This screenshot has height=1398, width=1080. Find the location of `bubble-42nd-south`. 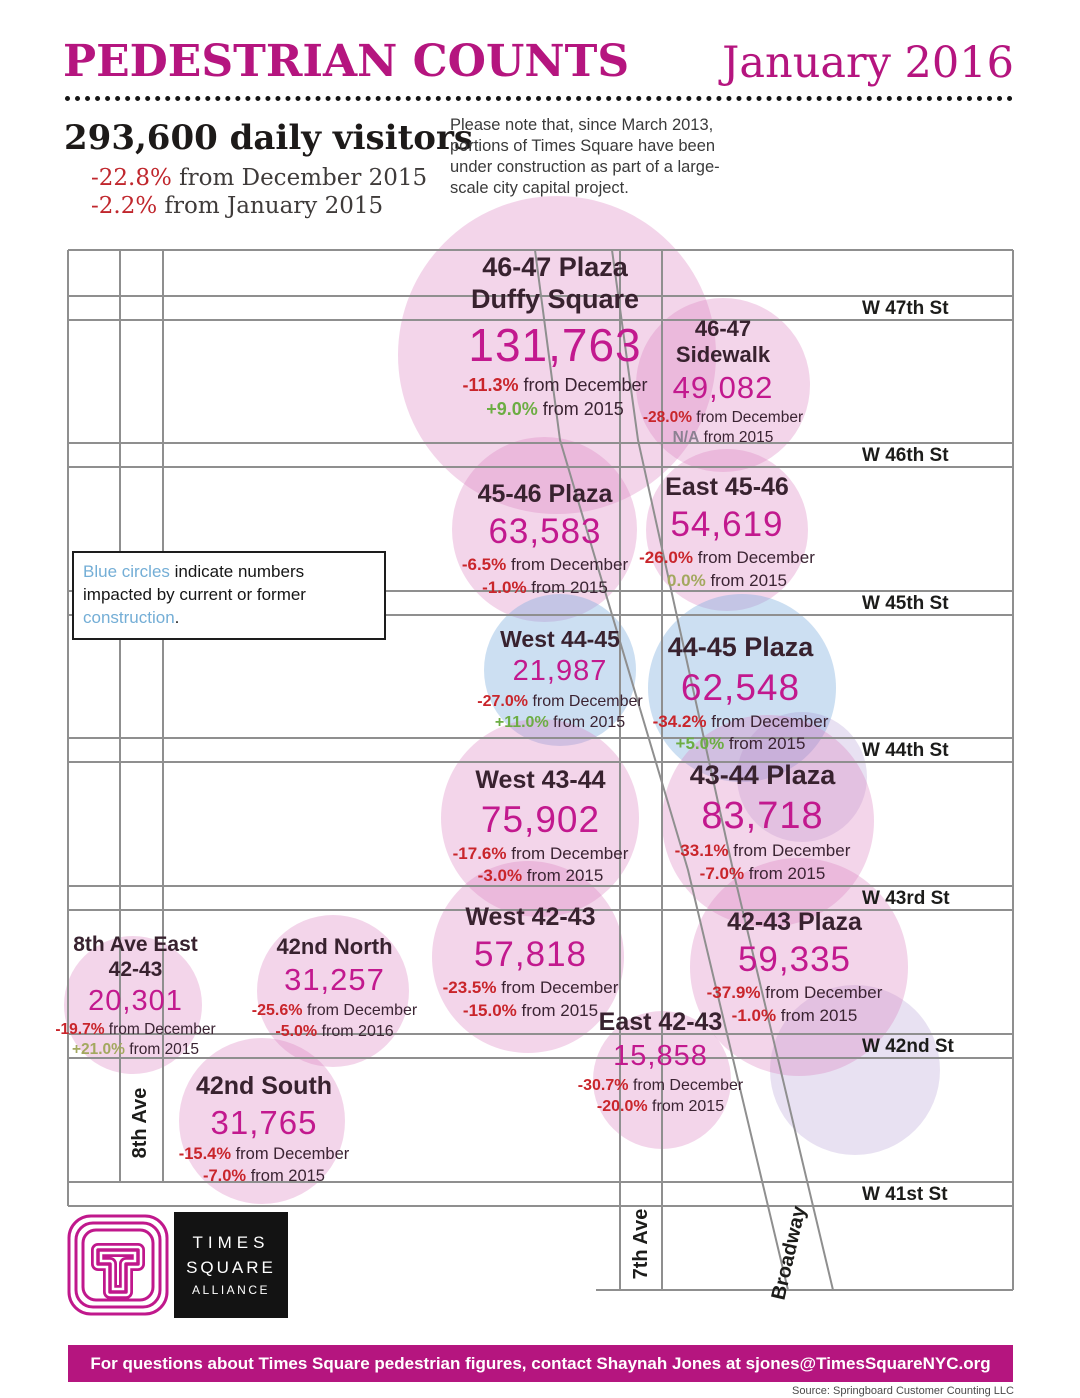

bubble-42nd-south is located at coordinates (262, 1121).